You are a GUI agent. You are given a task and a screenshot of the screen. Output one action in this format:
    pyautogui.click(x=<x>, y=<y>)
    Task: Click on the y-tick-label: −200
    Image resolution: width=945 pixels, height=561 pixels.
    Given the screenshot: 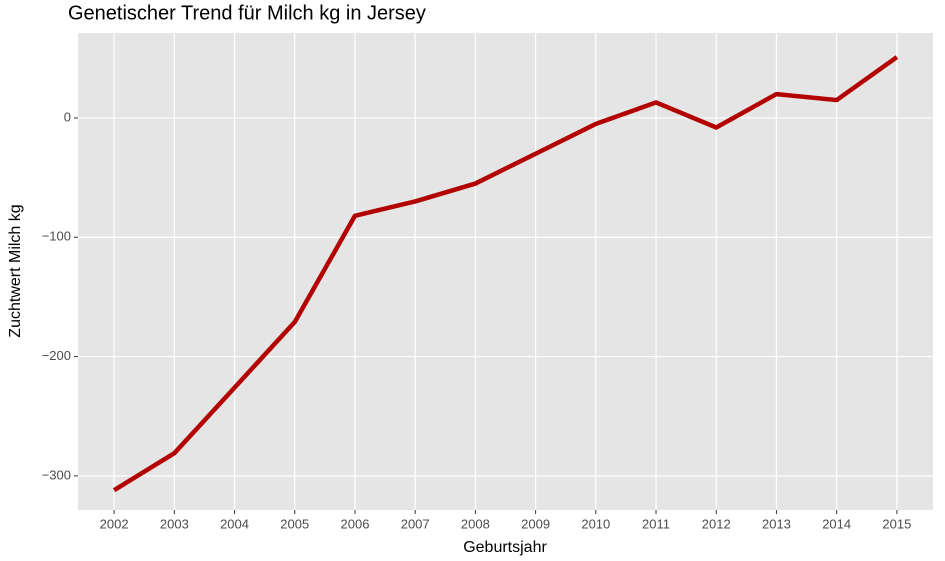 What is the action you would take?
    pyautogui.click(x=56, y=355)
    